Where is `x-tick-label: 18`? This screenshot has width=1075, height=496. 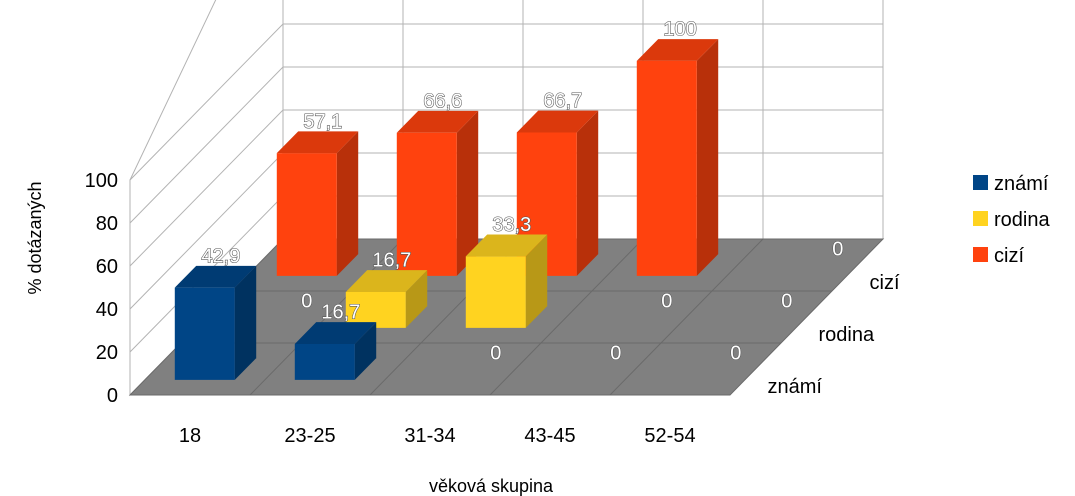 x-tick-label: 18 is located at coordinates (190, 436).